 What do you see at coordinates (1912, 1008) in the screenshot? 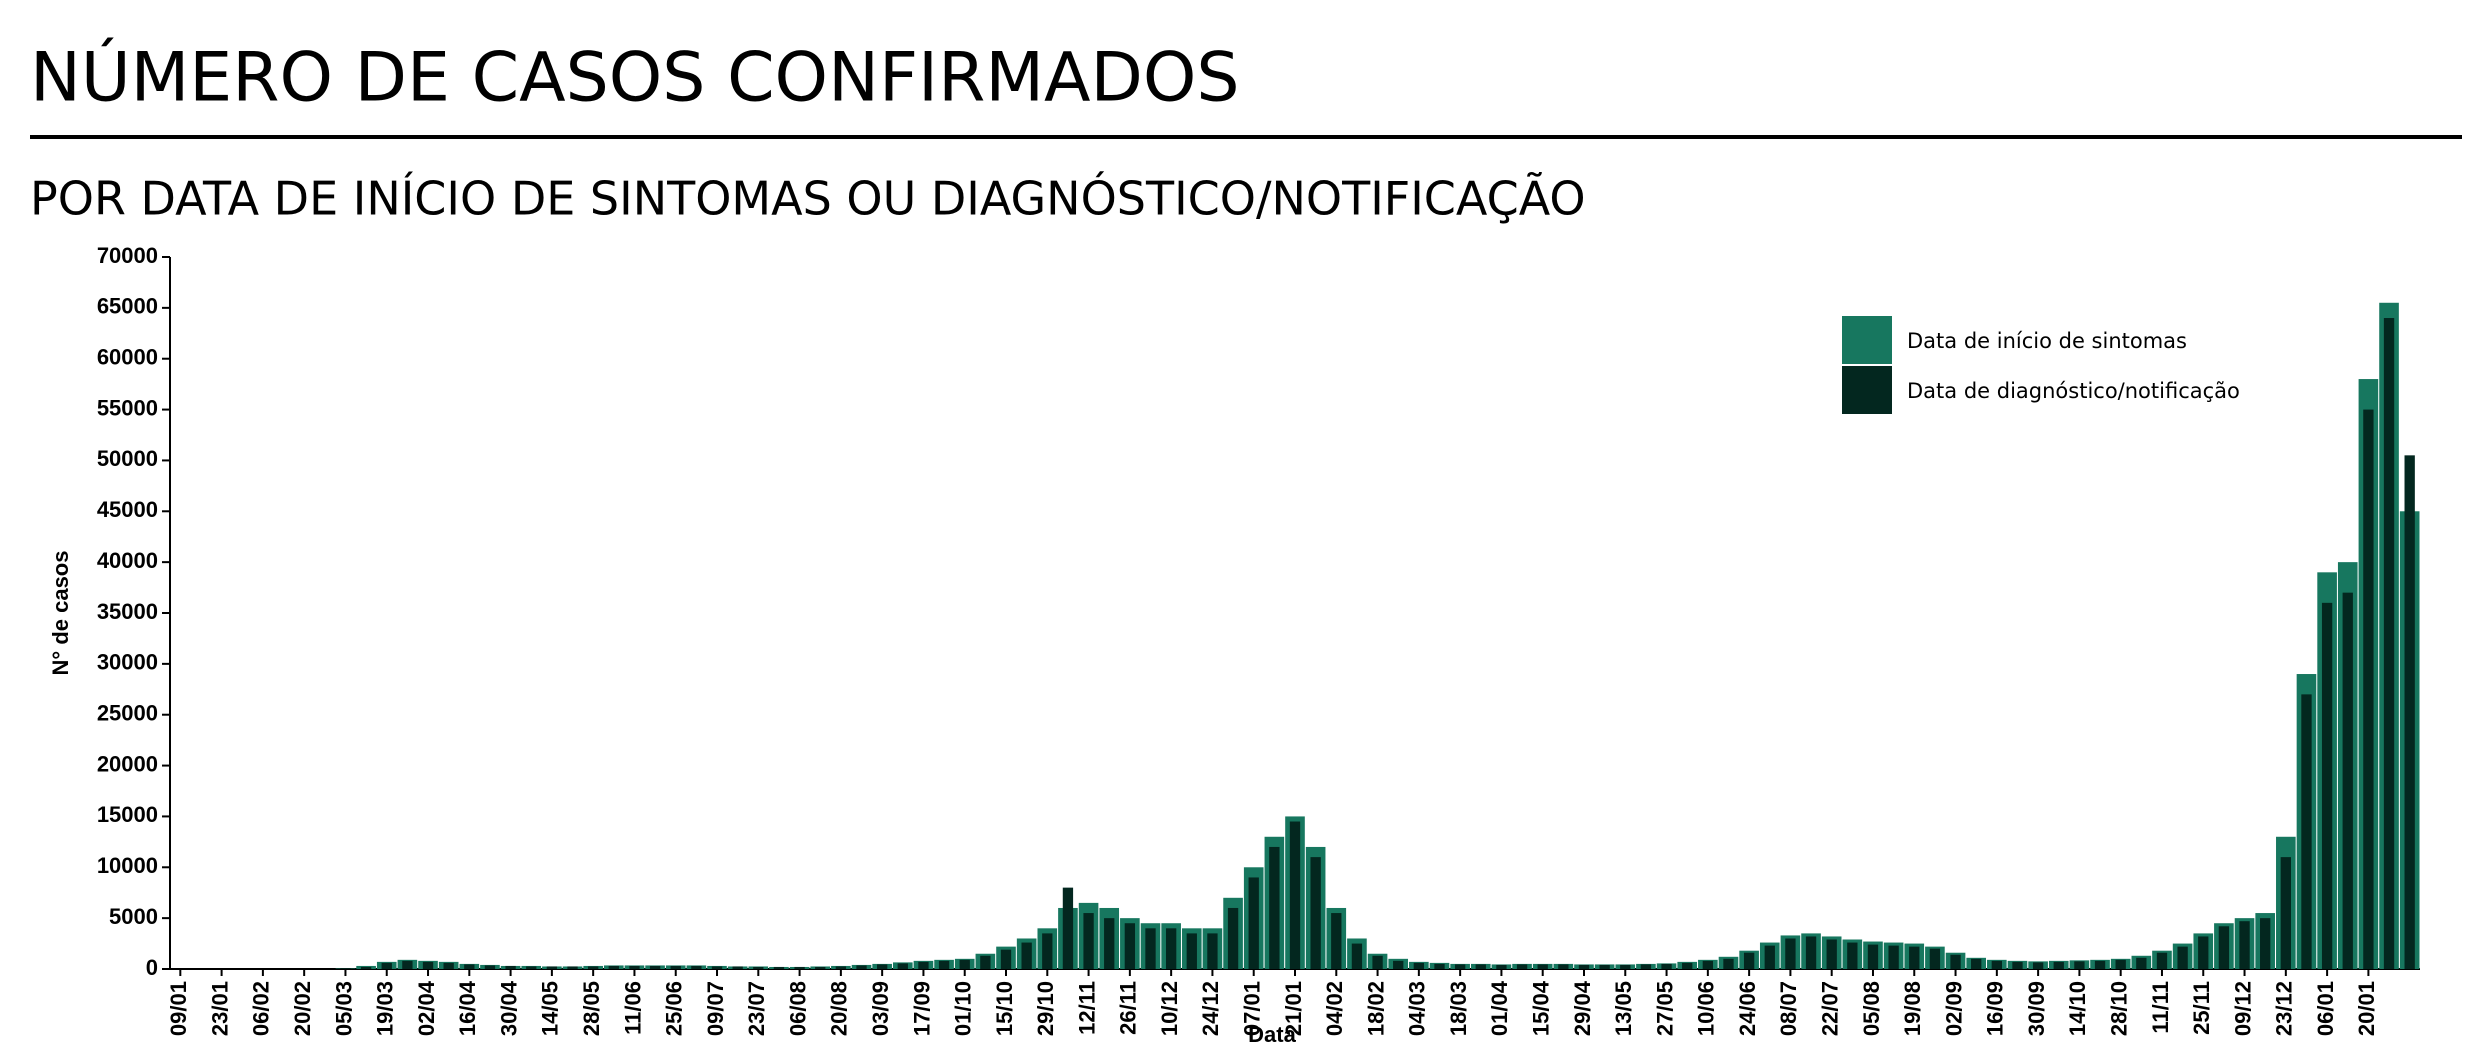
I see `x-tick-label: 19/08` at bounding box center [1912, 1008].